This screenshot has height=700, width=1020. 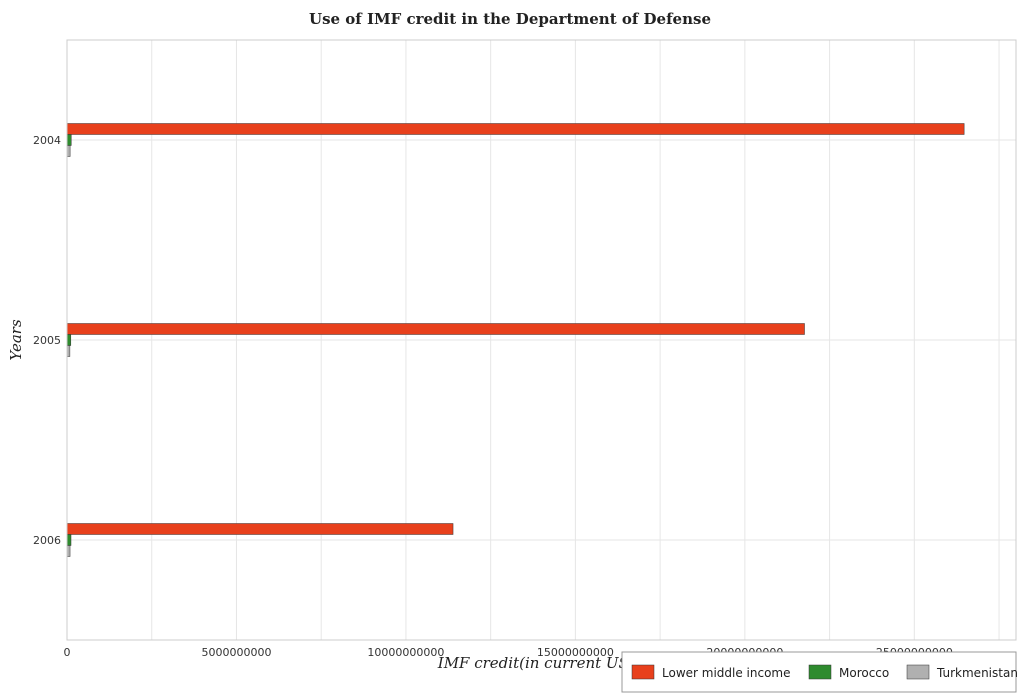 I want to click on y-tick-label: 2005, so click(x=47, y=340).